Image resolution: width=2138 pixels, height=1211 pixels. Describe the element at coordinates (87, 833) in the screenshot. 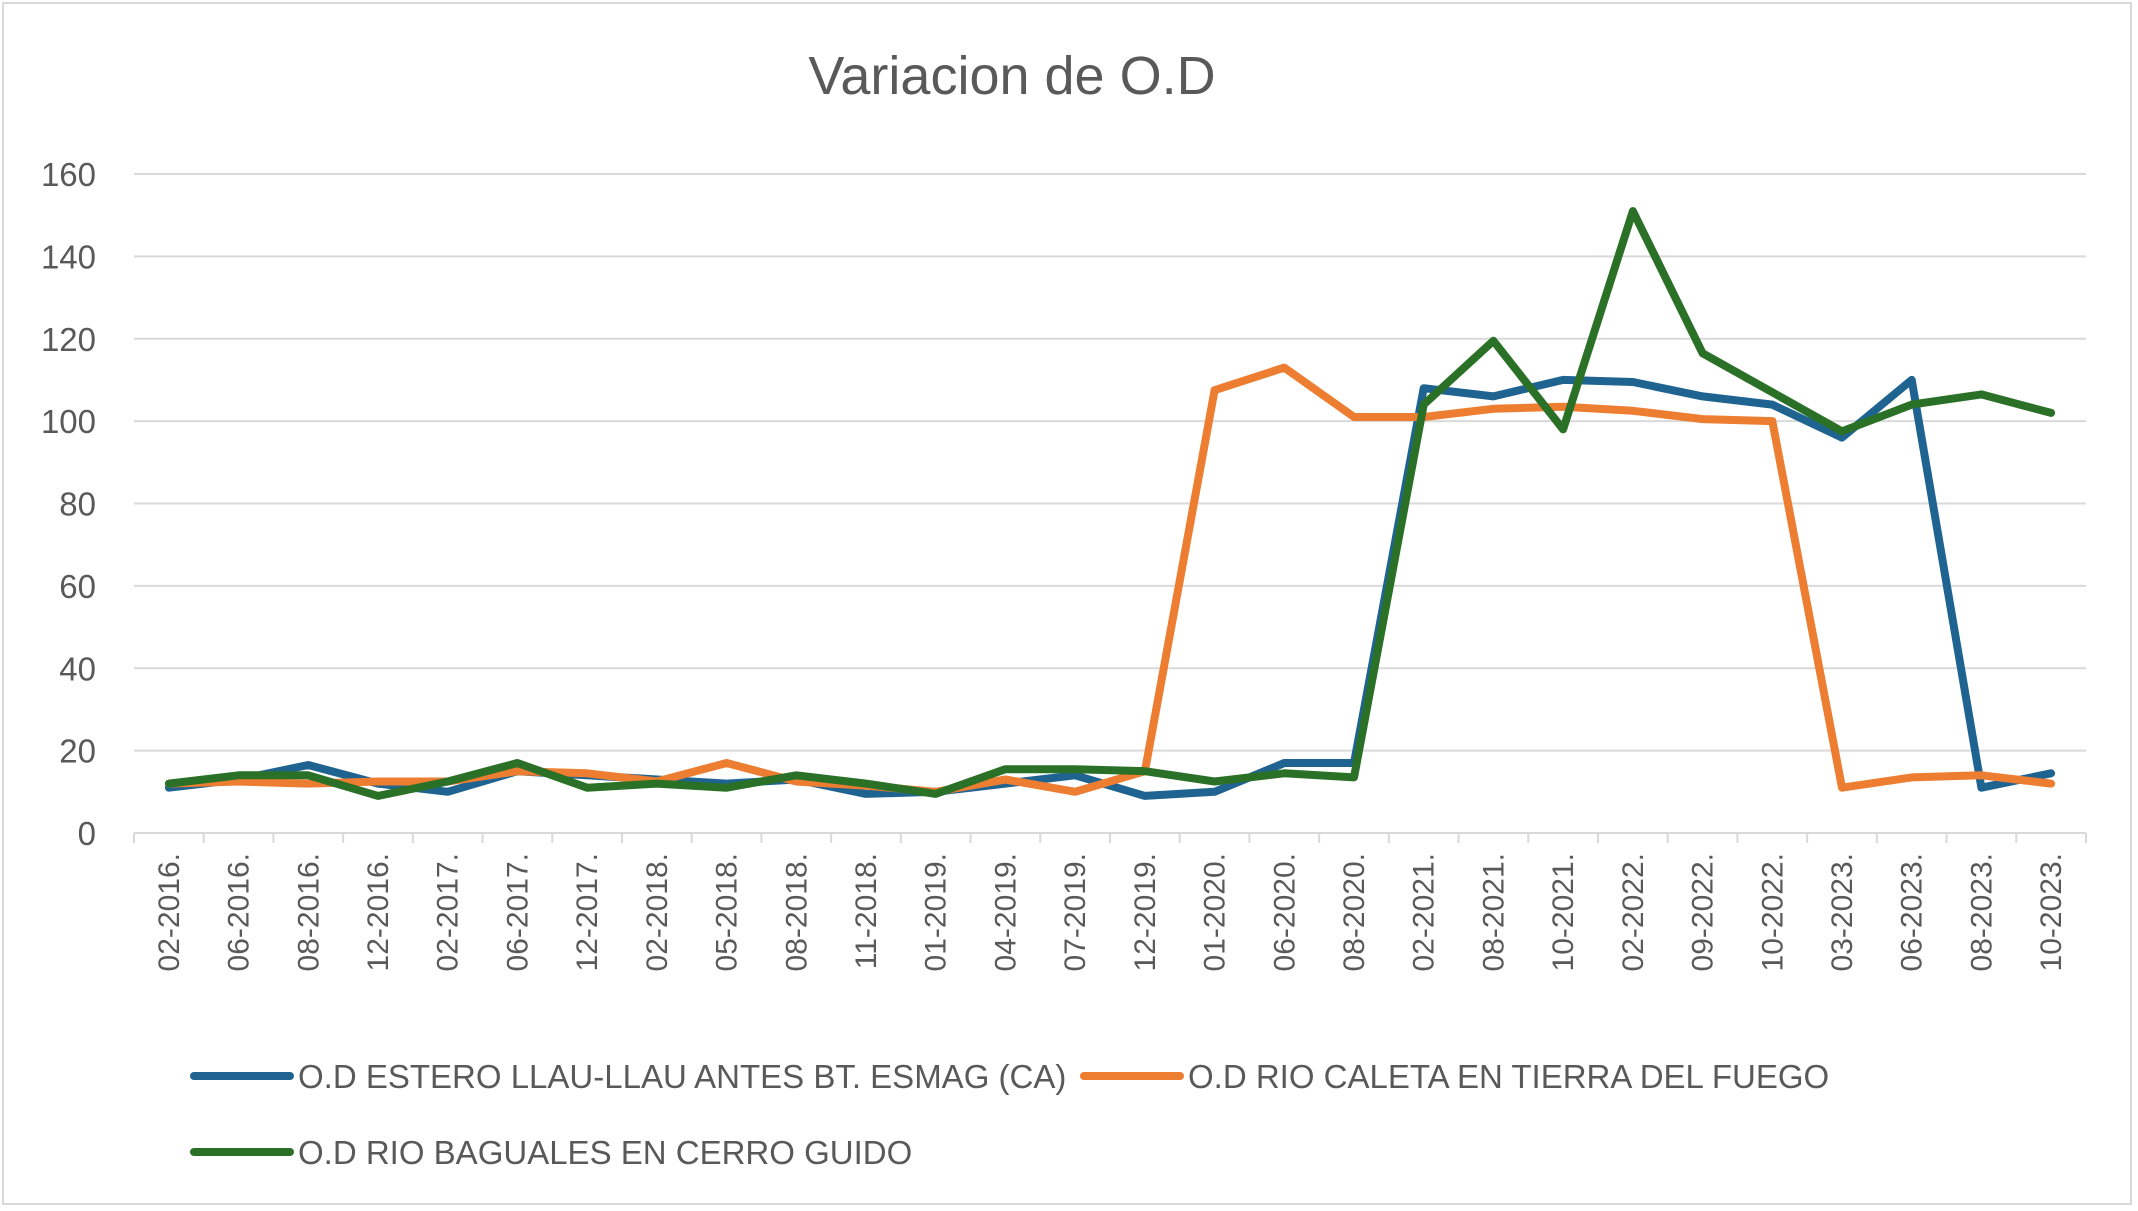

I see `y-tick-label: 0` at that location.